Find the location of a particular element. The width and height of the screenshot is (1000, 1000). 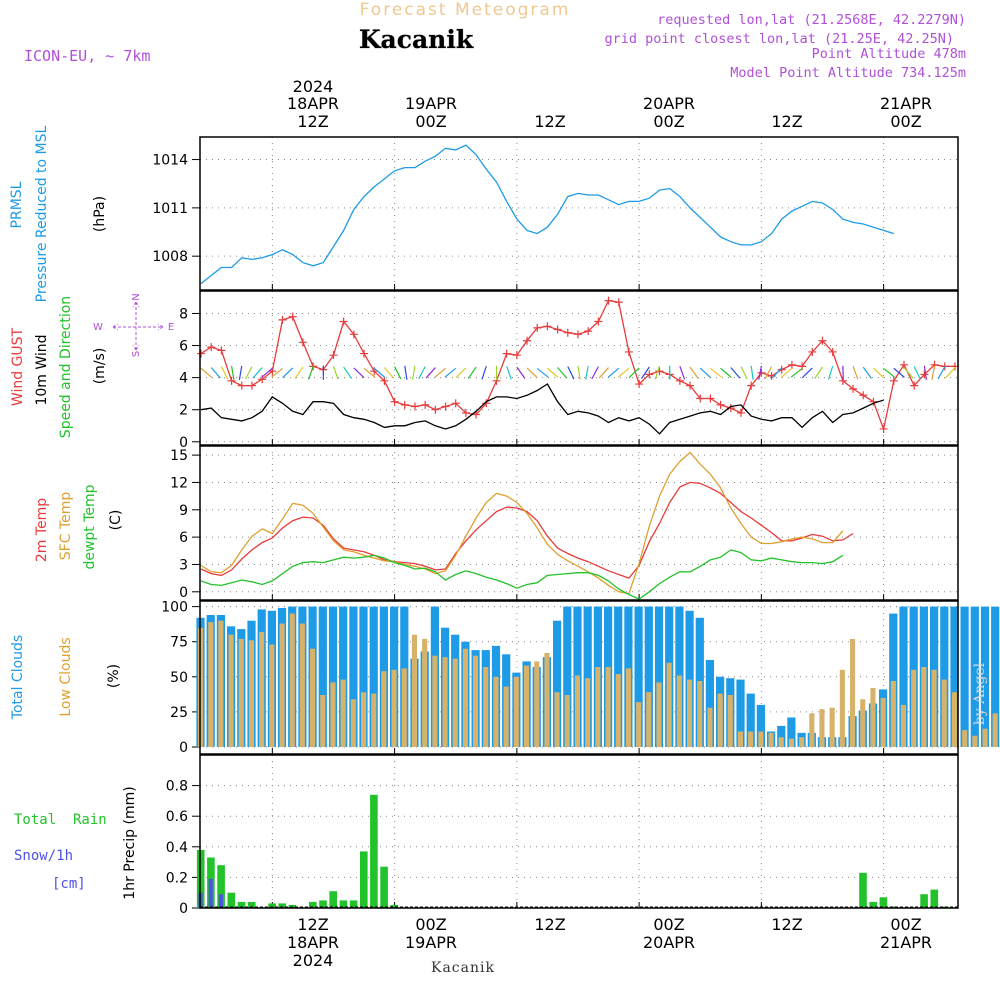

y-tick-label: 3 is located at coordinates (183, 565).